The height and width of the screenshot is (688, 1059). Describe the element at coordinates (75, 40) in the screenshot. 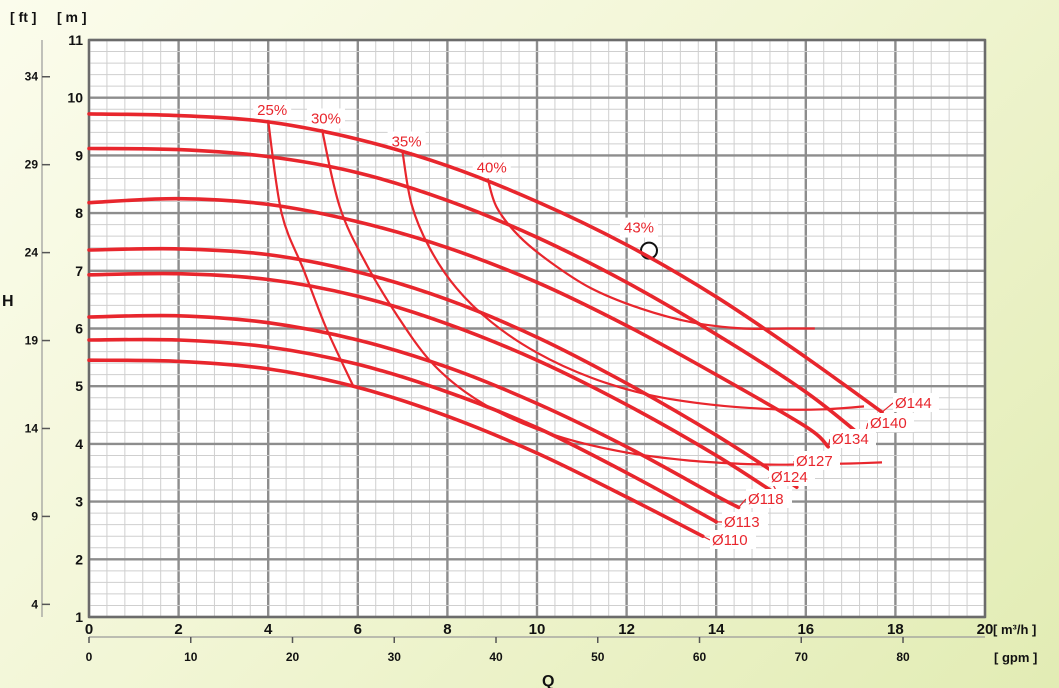

I see `y-tick-label: 11` at that location.